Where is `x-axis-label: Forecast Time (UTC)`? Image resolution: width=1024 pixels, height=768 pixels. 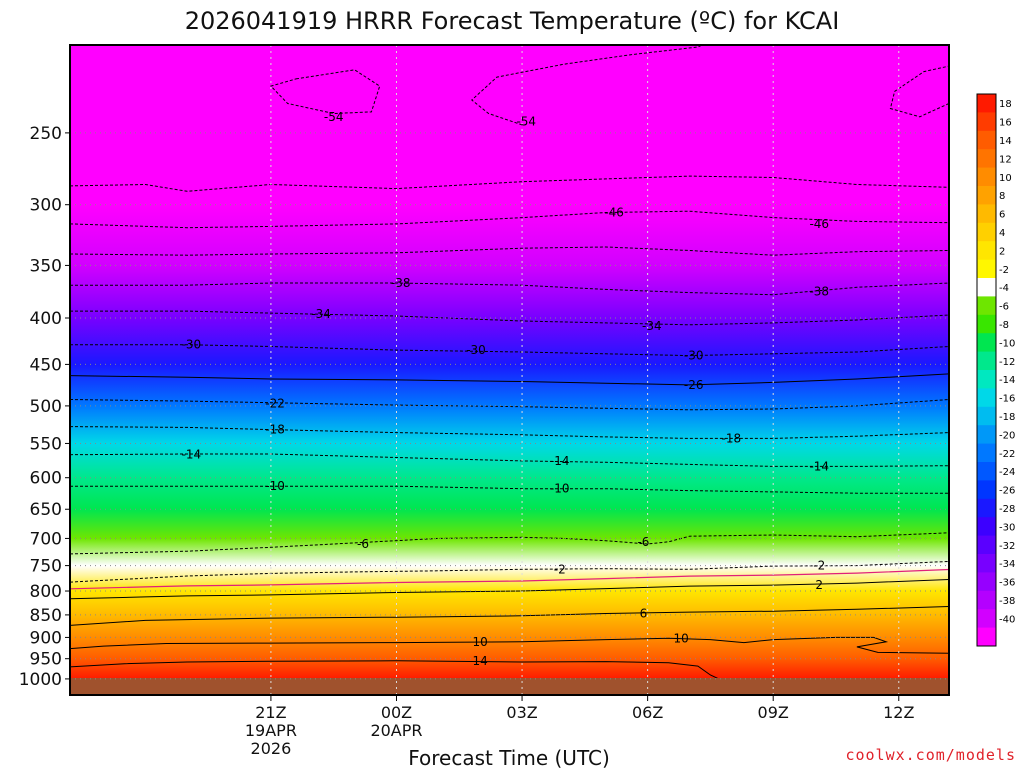 x-axis-label: Forecast Time (UTC) is located at coordinates (509, 757).